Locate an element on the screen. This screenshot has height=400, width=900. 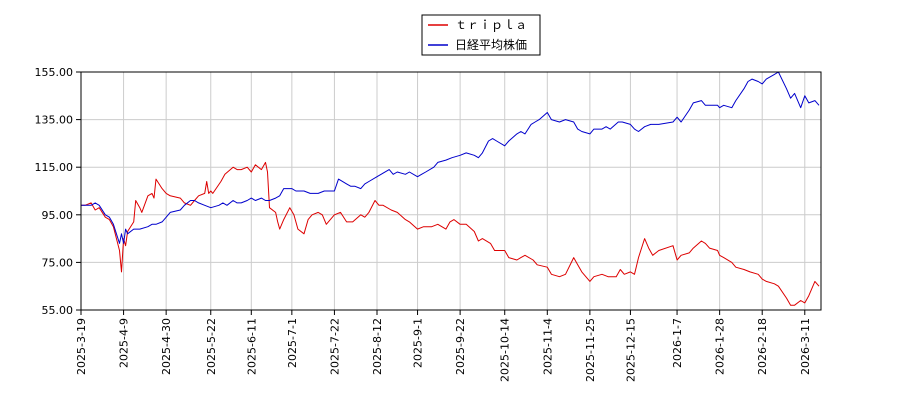
x-tick-label: 2025-4-9 is located at coordinates (124, 343).